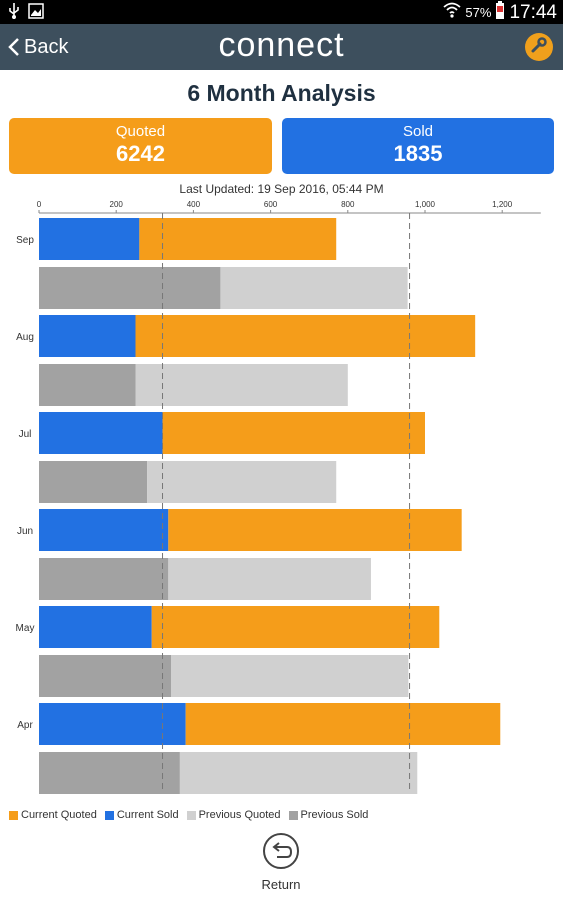 Image resolution: width=563 pixels, height=900 pixels. I want to click on legend-item-current-quoted: Current Quoted, so click(53, 815).